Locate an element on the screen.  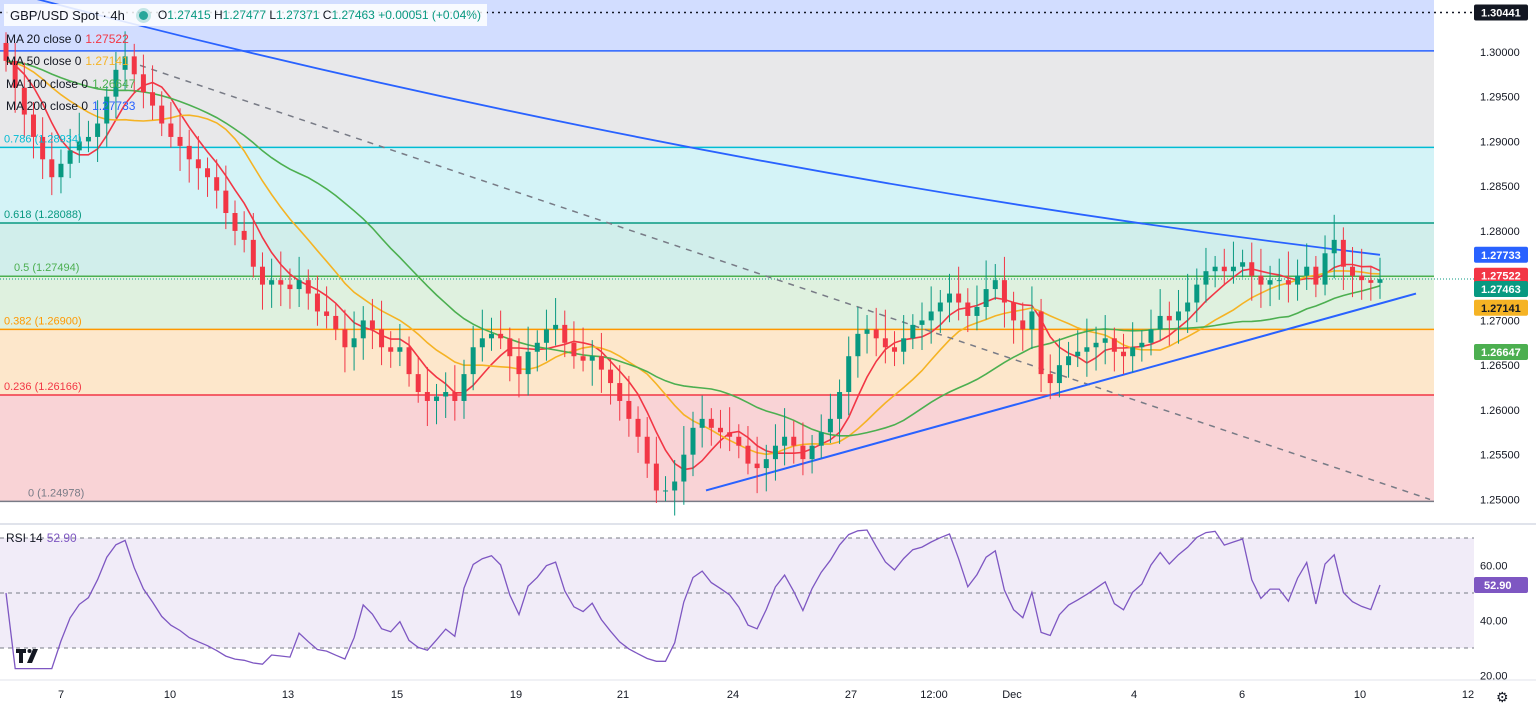
ma100-legend: MA 100 close 0 1.26647 is located at coordinates (71, 84).